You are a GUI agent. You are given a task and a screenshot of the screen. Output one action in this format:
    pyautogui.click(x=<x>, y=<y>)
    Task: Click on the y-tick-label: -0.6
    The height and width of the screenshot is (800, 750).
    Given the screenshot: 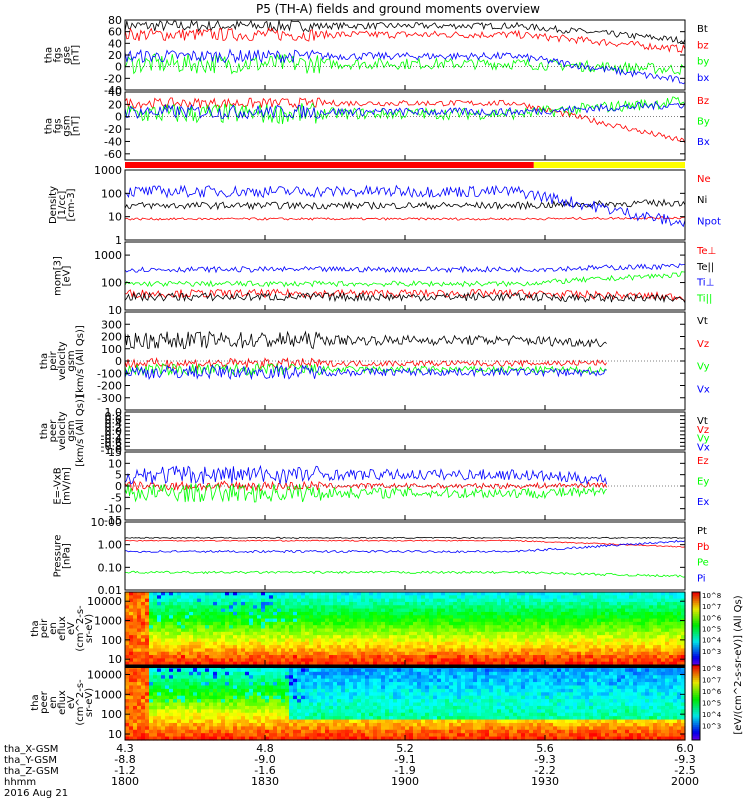 What is the action you would take?
    pyautogui.click(x=111, y=442)
    